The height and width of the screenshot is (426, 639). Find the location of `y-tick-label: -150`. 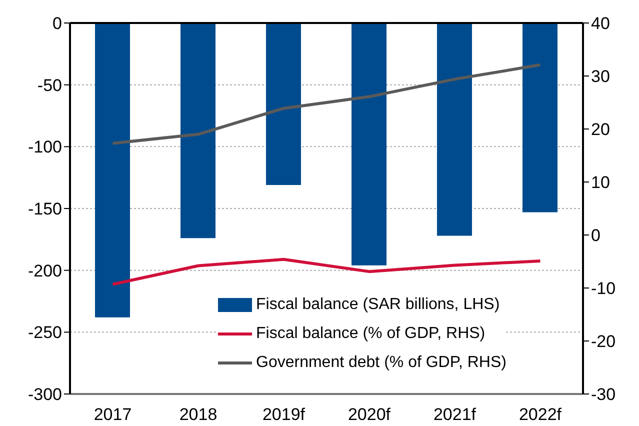

y-tick-label: -150 is located at coordinates (45, 209).